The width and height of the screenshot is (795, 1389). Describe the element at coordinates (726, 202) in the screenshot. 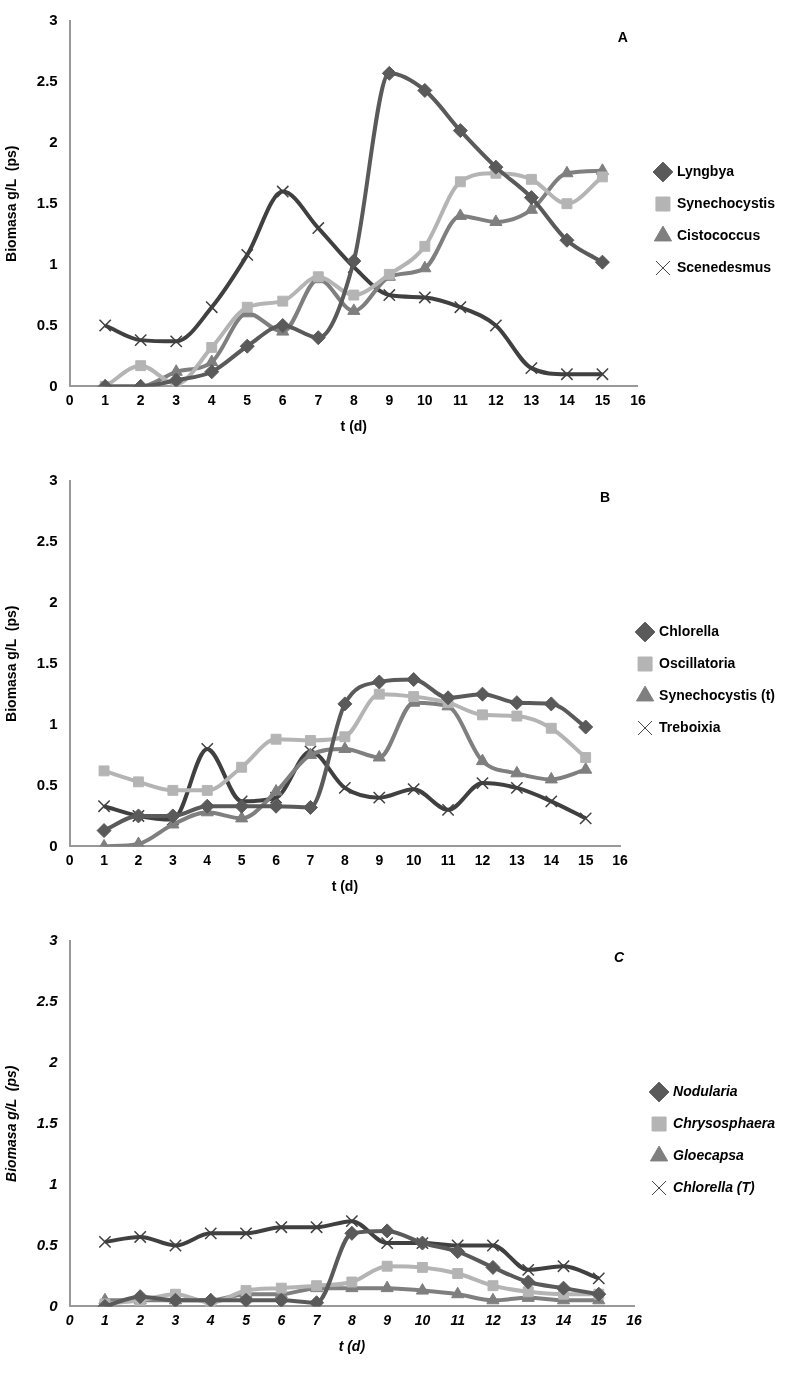

I see `legend-label: Synechocystis` at that location.